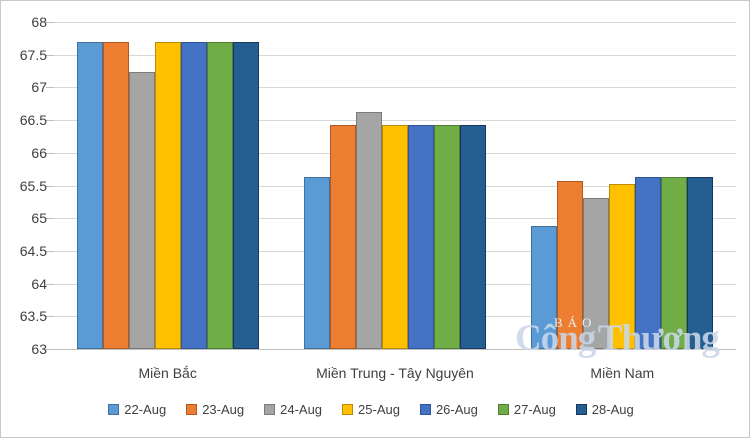 Image resolution: width=750 pixels, height=438 pixels. Describe the element at coordinates (456, 409) in the screenshot. I see `legend-label: 26-Aug` at that location.